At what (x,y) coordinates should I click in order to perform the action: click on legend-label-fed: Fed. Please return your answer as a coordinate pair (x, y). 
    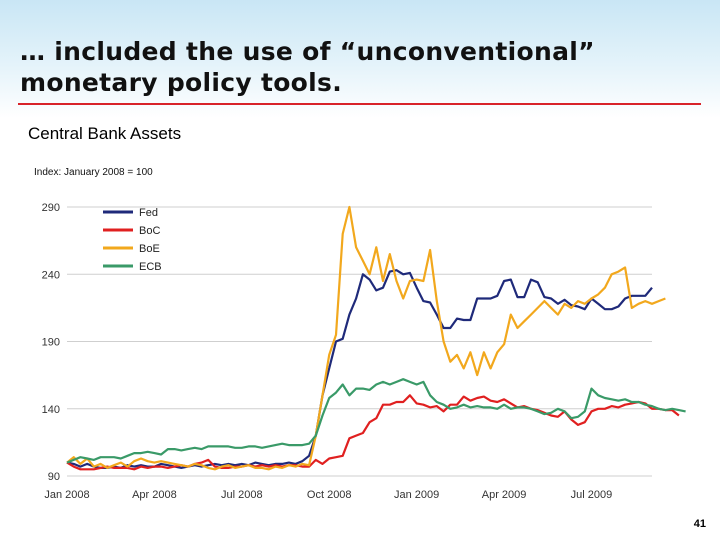
    Looking at the image, I should click on (148, 213).